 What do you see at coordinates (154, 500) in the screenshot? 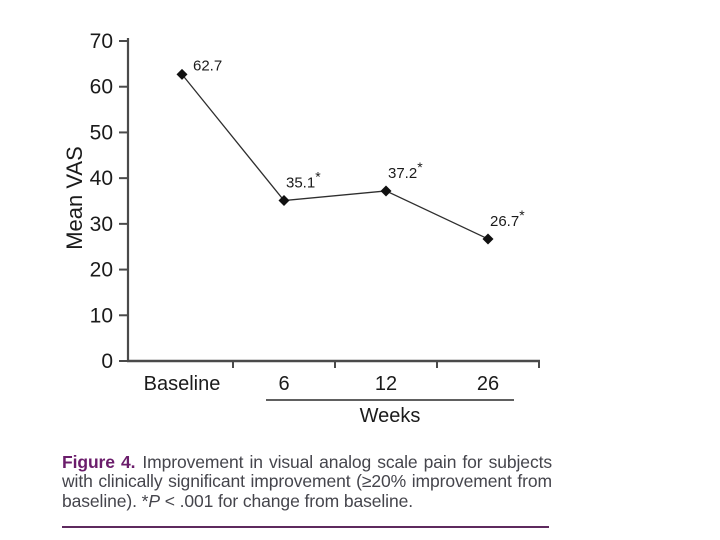
I see `figure-caption-p: P` at bounding box center [154, 500].